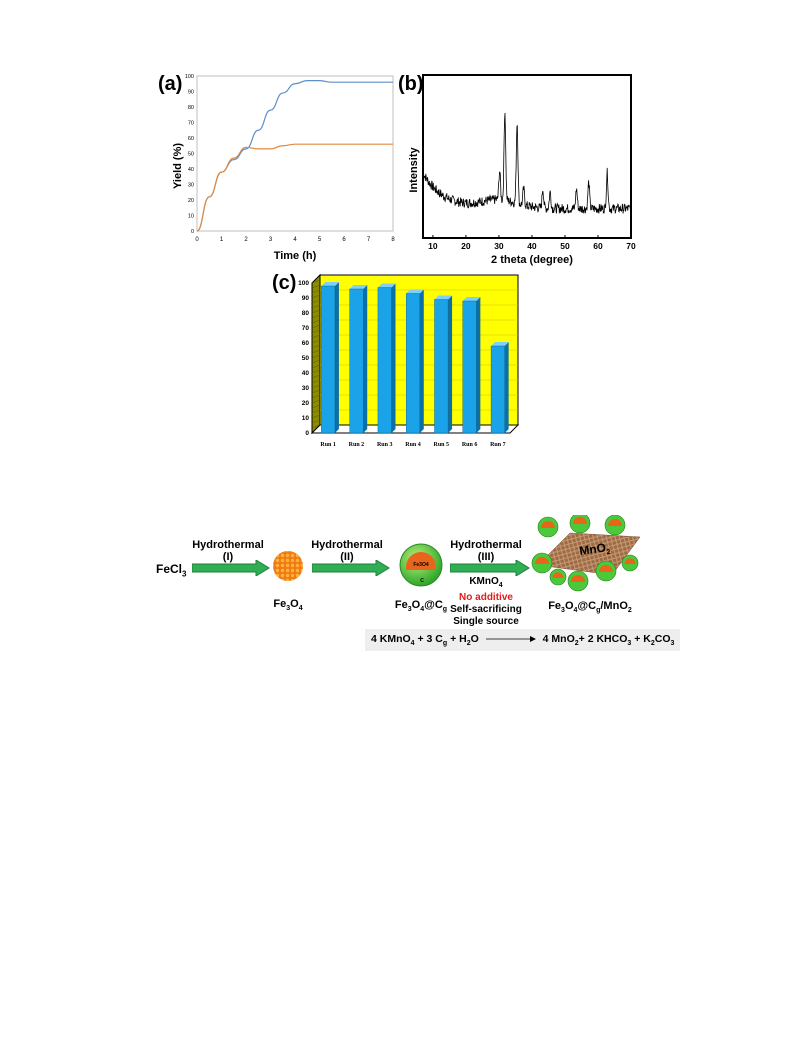 The width and height of the screenshot is (793, 1057). What do you see at coordinates (170, 84) in the screenshot?
I see `panel-label-a: (a)` at bounding box center [170, 84].